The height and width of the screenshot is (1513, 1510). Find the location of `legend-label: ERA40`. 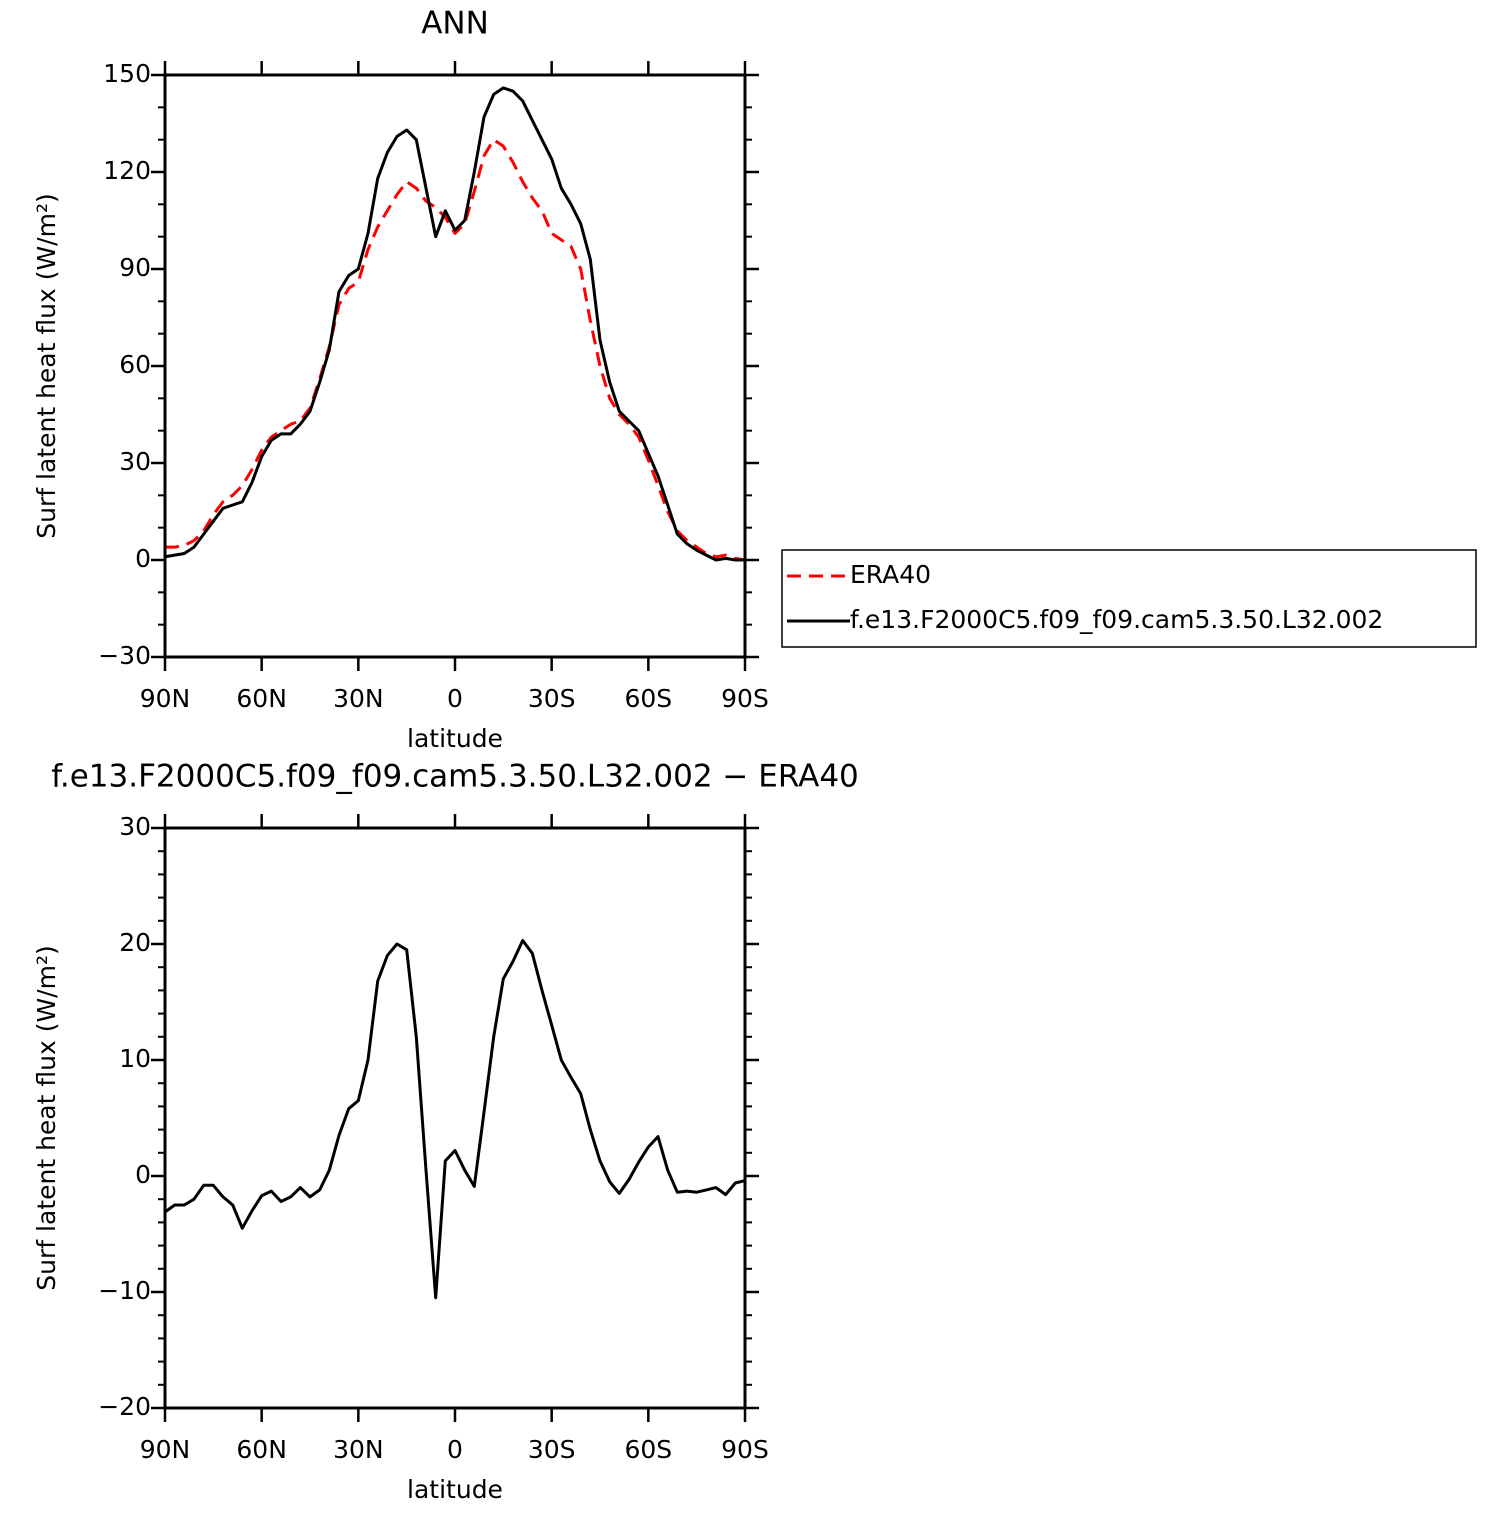

legend-label: ERA40 is located at coordinates (890, 574).